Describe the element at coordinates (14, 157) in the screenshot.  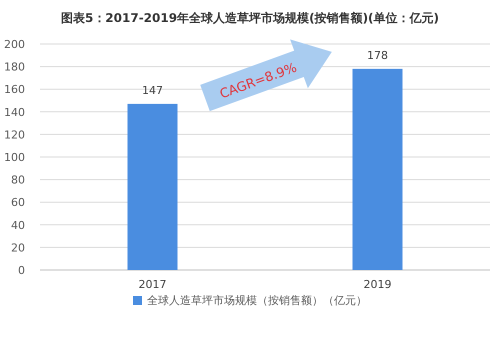
I see `y-tick-label: 100` at that location.